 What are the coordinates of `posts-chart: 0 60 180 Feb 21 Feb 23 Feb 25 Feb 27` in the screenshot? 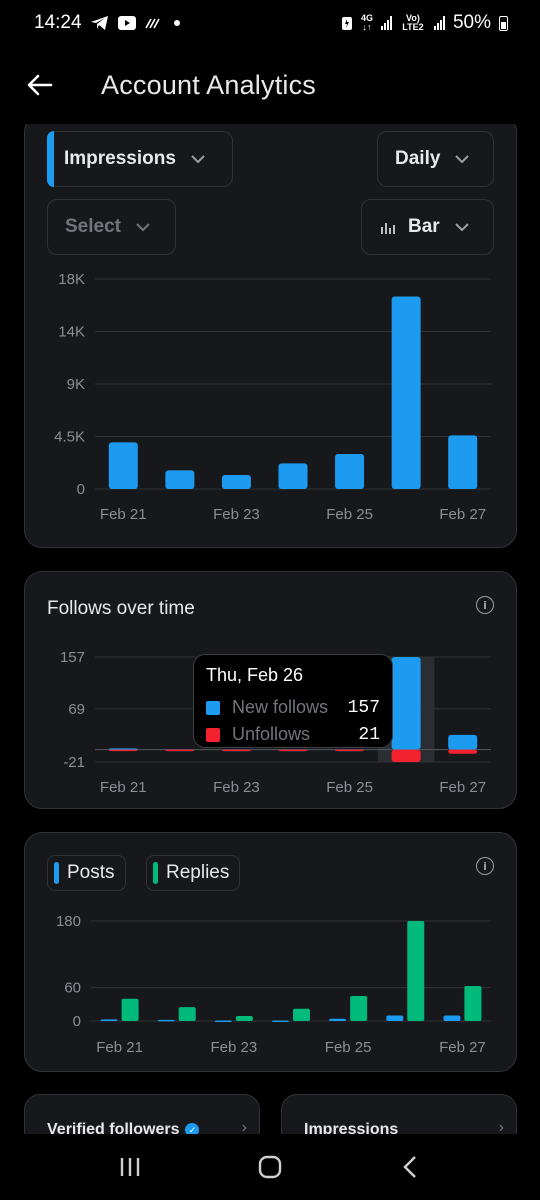 It's located at (271, 989).